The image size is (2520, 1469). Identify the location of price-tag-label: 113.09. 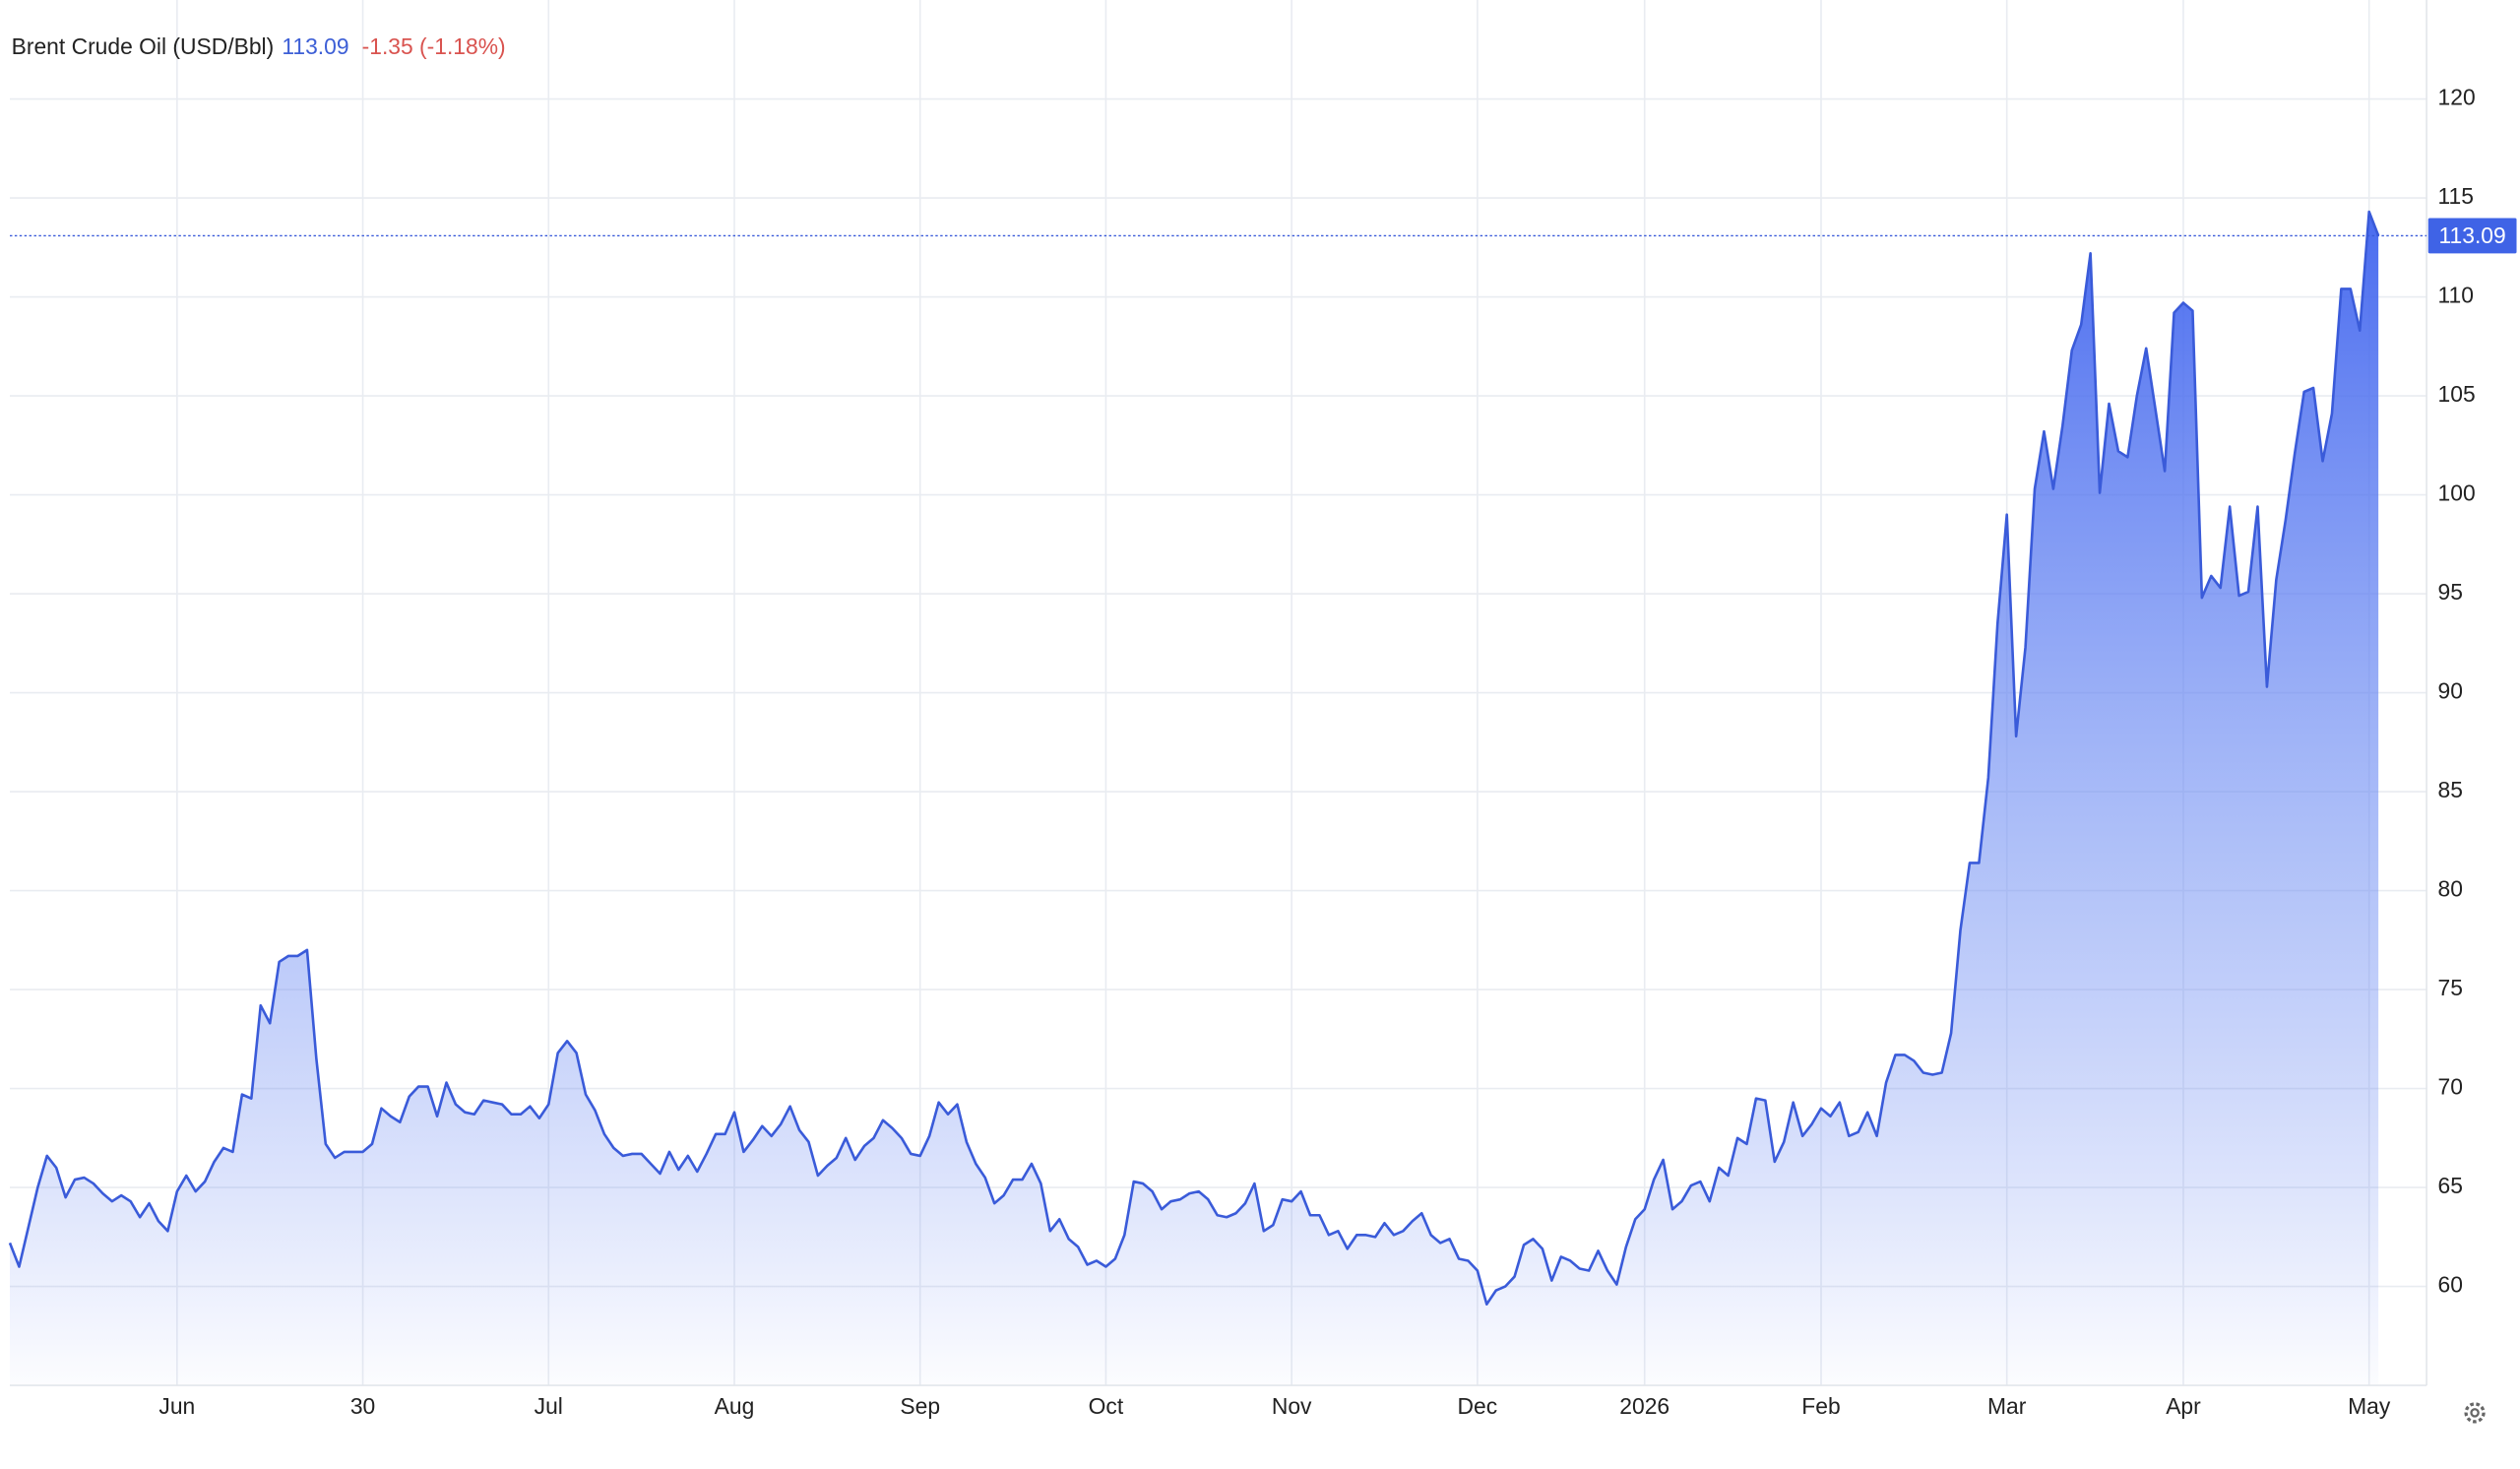
(2472, 236).